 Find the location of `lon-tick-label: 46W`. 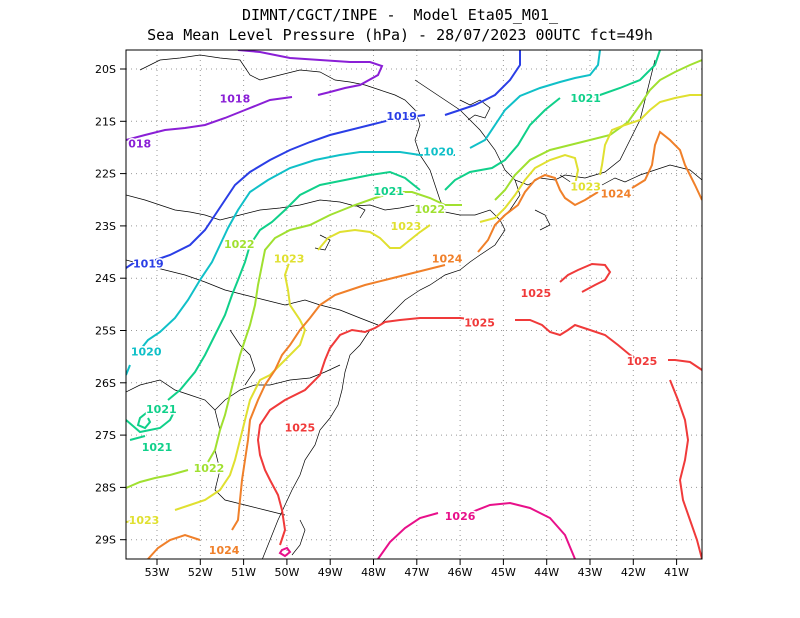

lon-tick-label: 46W is located at coordinates (460, 572).